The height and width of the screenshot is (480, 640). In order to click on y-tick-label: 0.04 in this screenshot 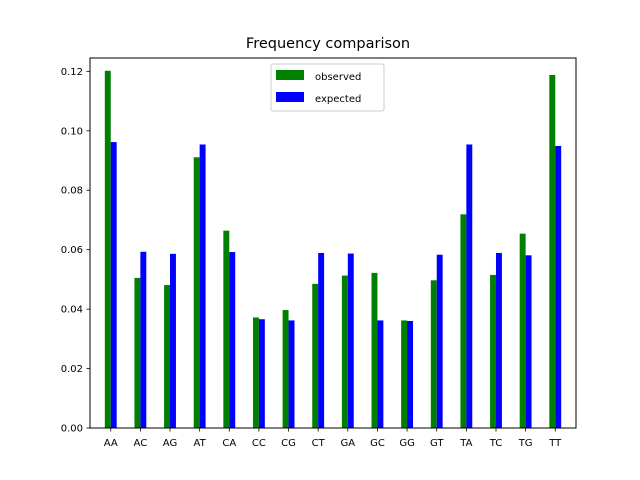, I will do `click(72, 310)`.